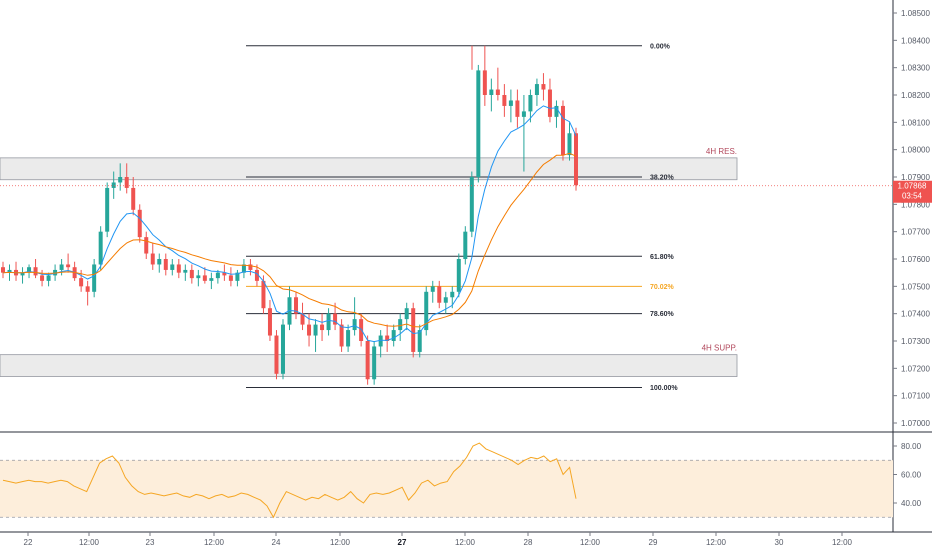  I want to click on oscillator-pane, so click(446, 480).